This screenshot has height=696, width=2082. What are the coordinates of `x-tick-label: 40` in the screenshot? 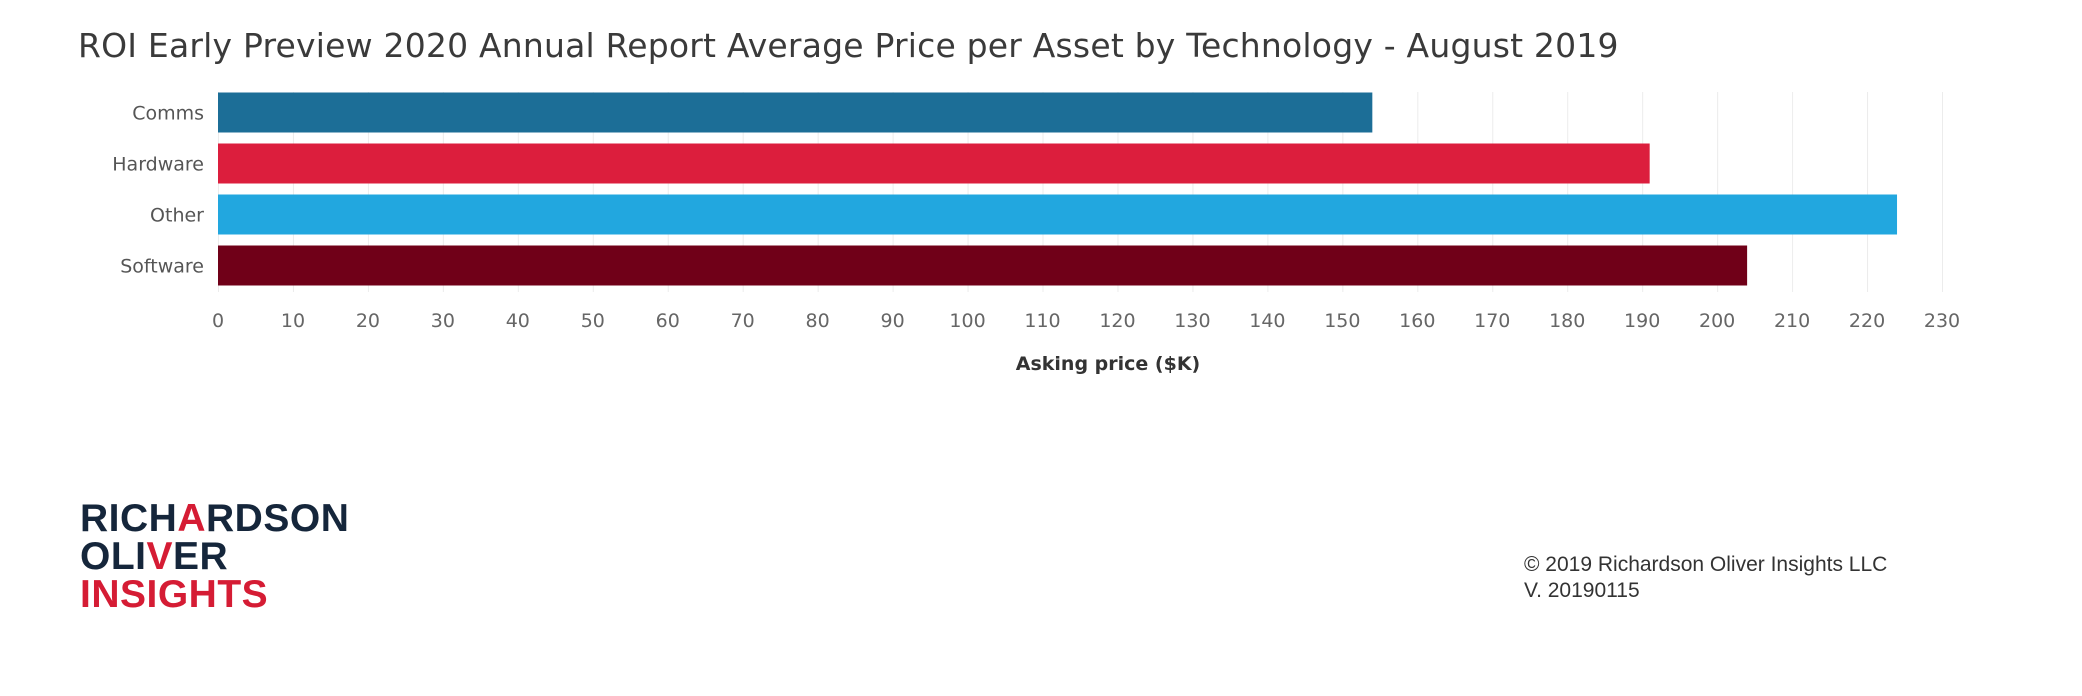 It's located at (518, 321).